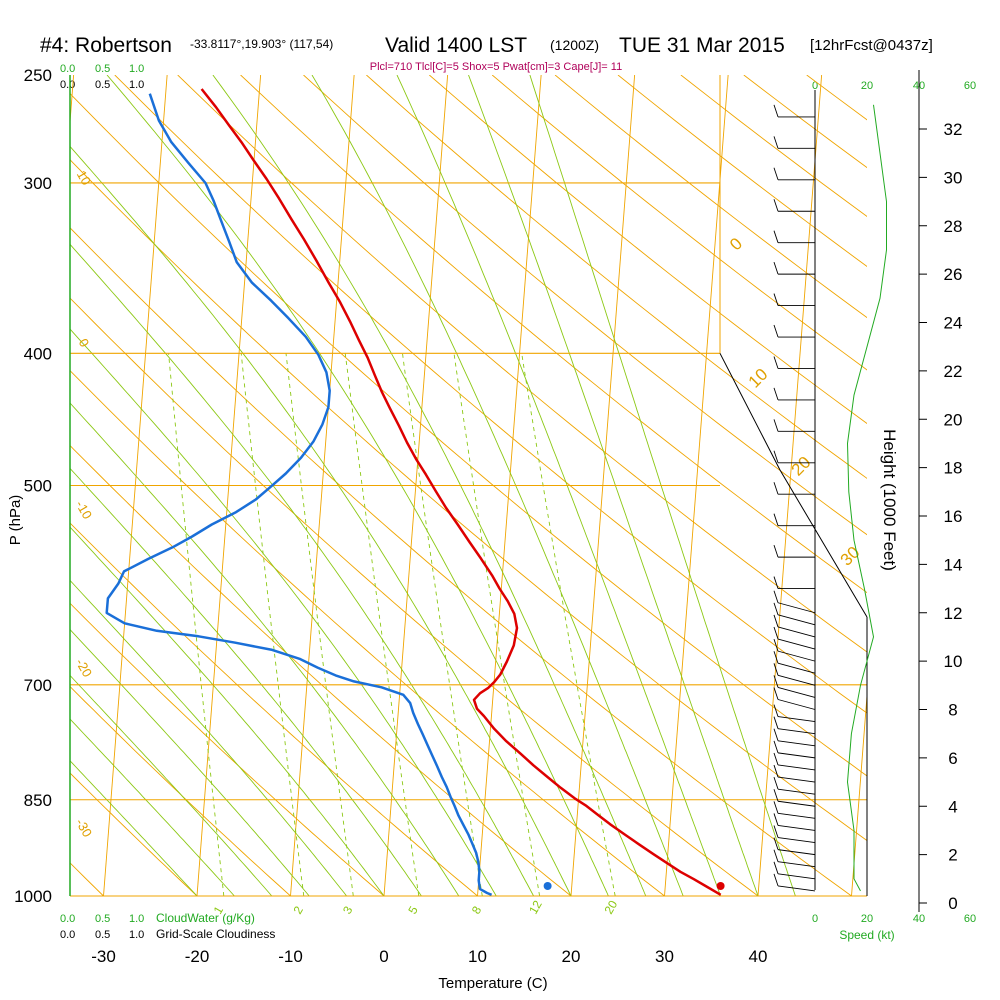 The width and height of the screenshot is (1000, 1000). Describe the element at coordinates (413, 909) in the screenshot. I see `mixing-ratio-label: 5` at that location.